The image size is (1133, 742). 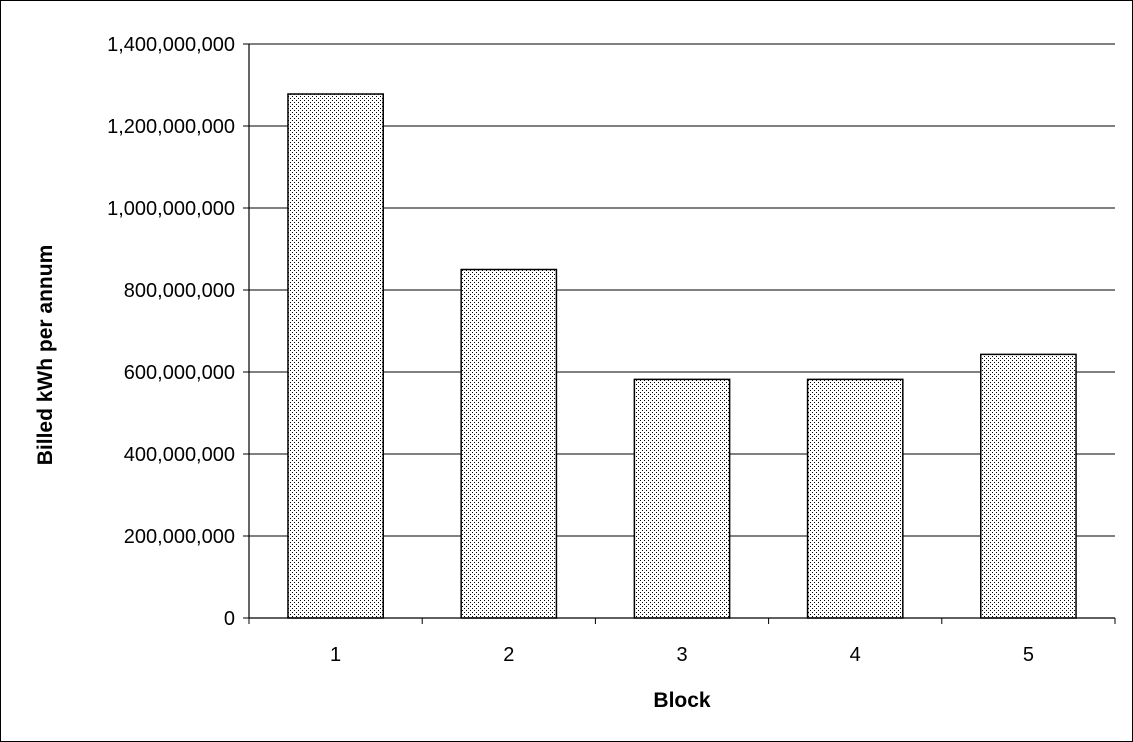 I want to click on y-axis-title: Billed kWh per annum, so click(x=45, y=355).